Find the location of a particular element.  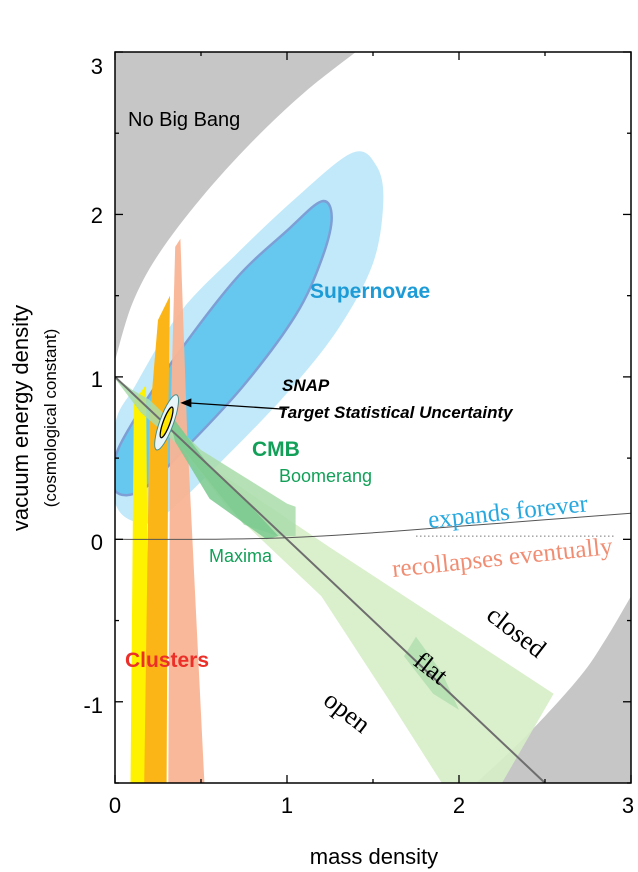

maxima-label: Maxima is located at coordinates (241, 556).